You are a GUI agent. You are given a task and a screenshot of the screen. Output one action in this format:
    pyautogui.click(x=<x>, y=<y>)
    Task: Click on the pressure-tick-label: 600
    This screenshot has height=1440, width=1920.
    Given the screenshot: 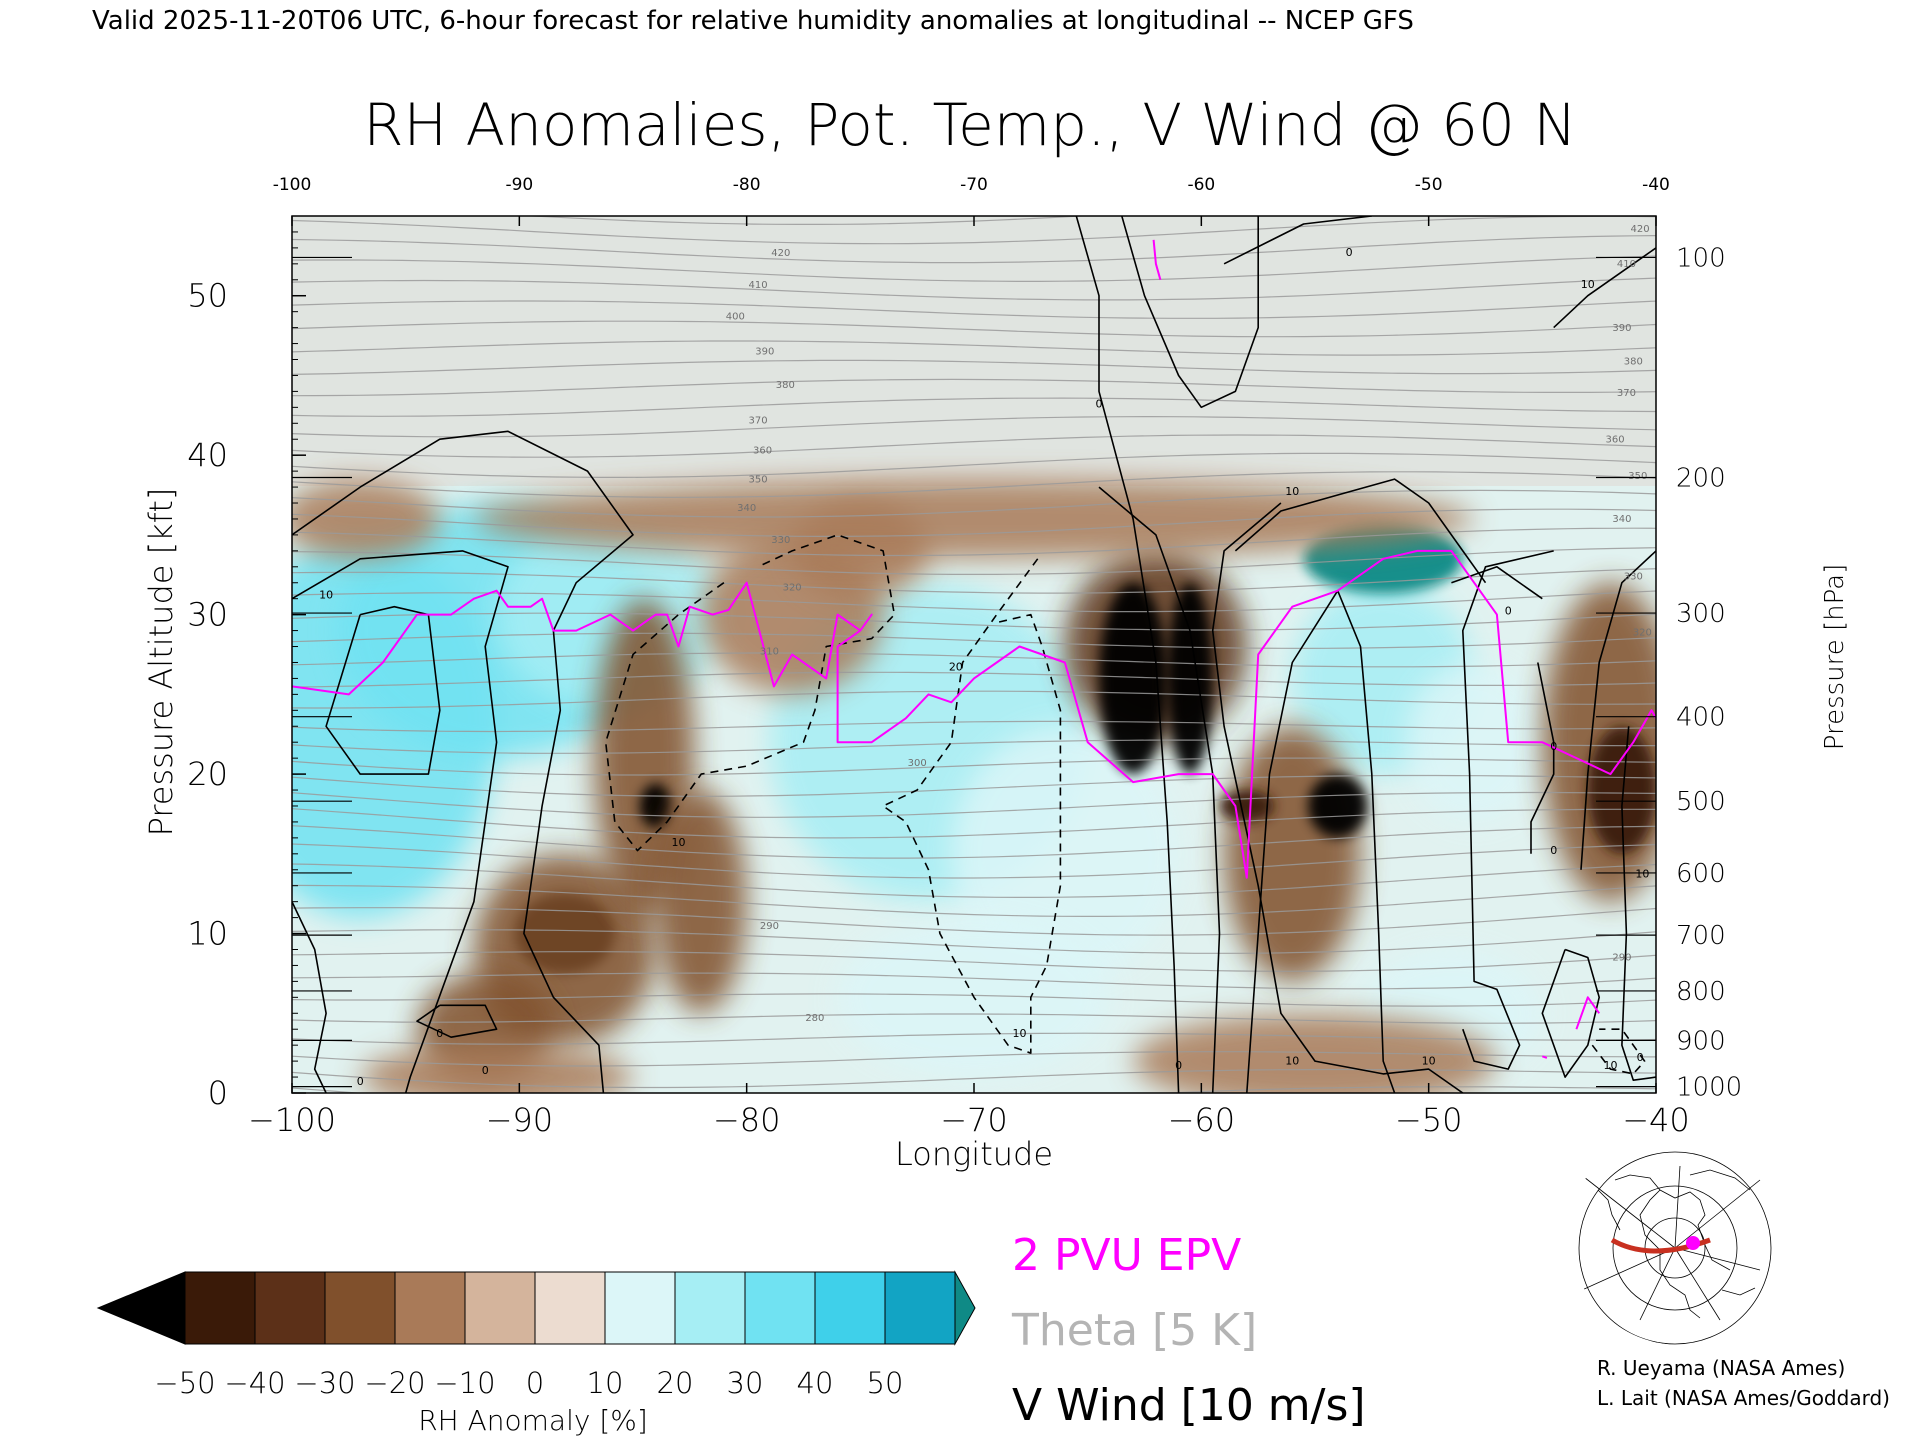 What is the action you would take?
    pyautogui.click(x=1701, y=874)
    